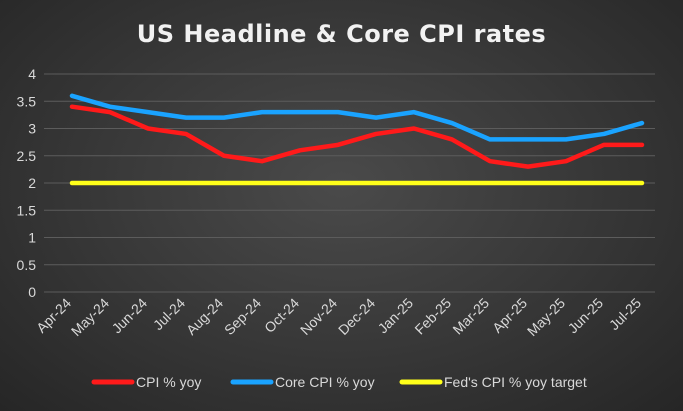  Describe the element at coordinates (325, 382) in the screenshot. I see `legend-label: Core CPI % yoy` at that location.